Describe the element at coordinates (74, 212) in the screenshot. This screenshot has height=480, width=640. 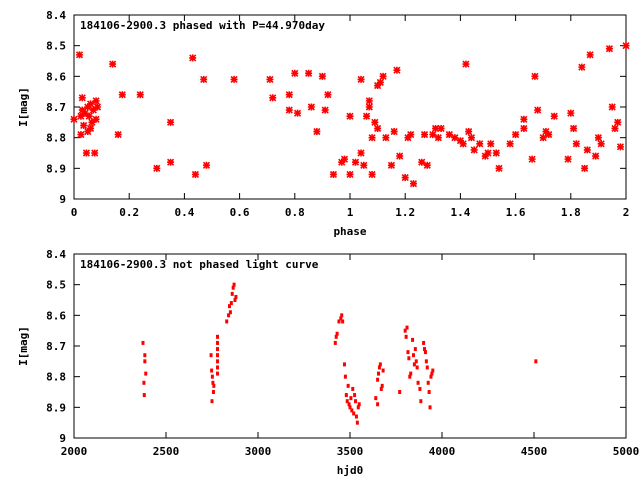
I see `x-tick-label: 0` at that location.